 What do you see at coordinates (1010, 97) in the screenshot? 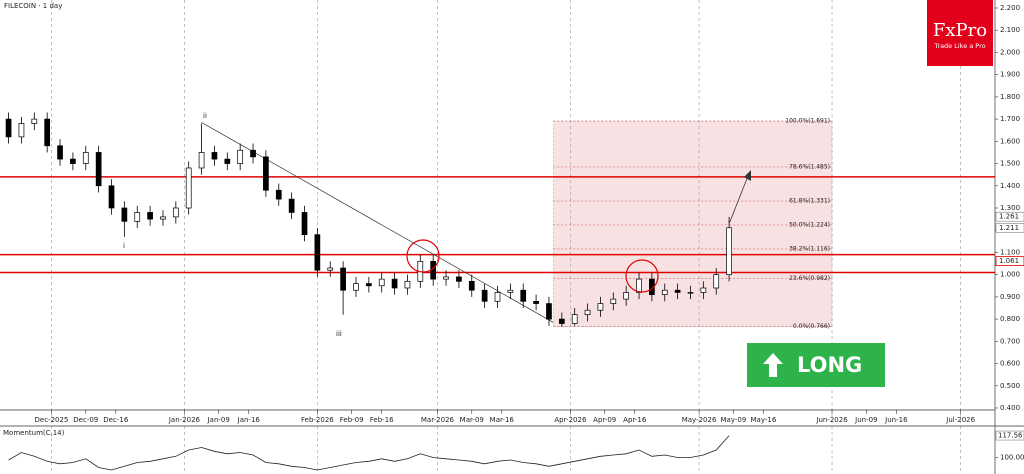
I see `y-tick-label: 1.800` at bounding box center [1010, 97].